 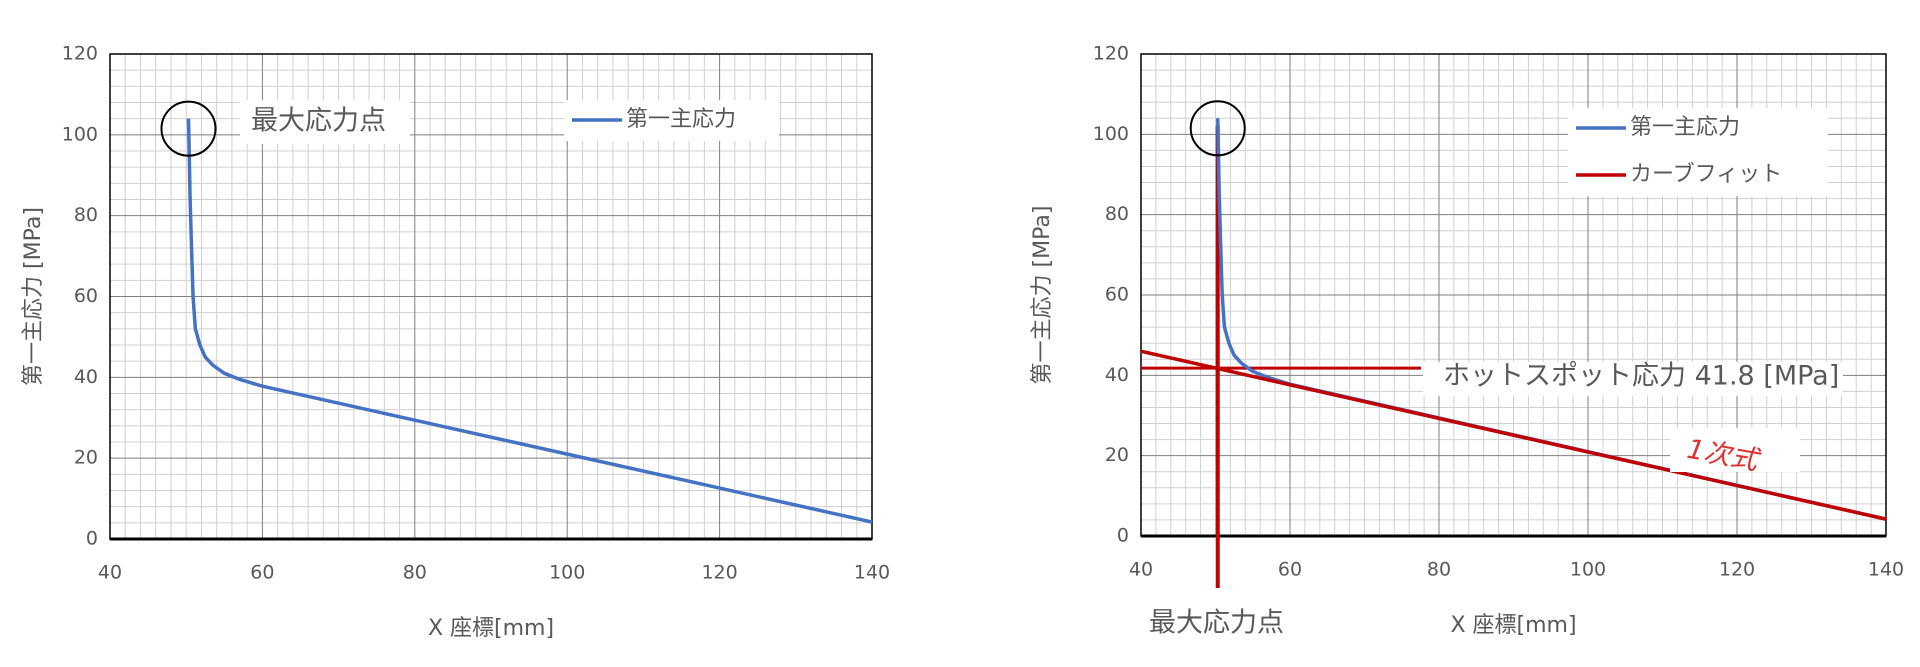 I want to click on series-line, so click(x=1513, y=435).